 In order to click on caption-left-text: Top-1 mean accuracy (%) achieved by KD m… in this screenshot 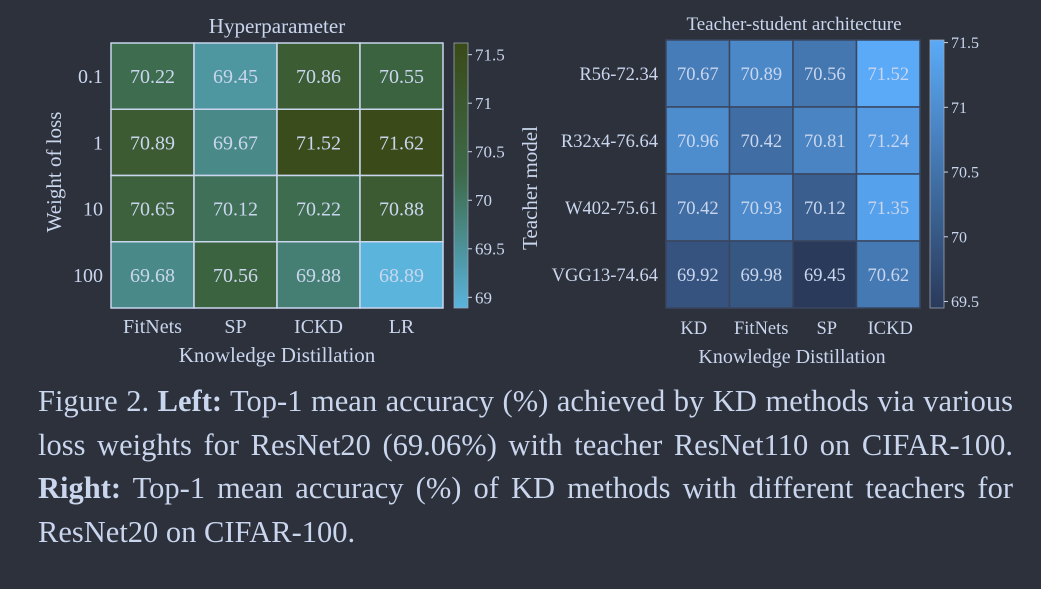, I will do `click(526, 423)`.